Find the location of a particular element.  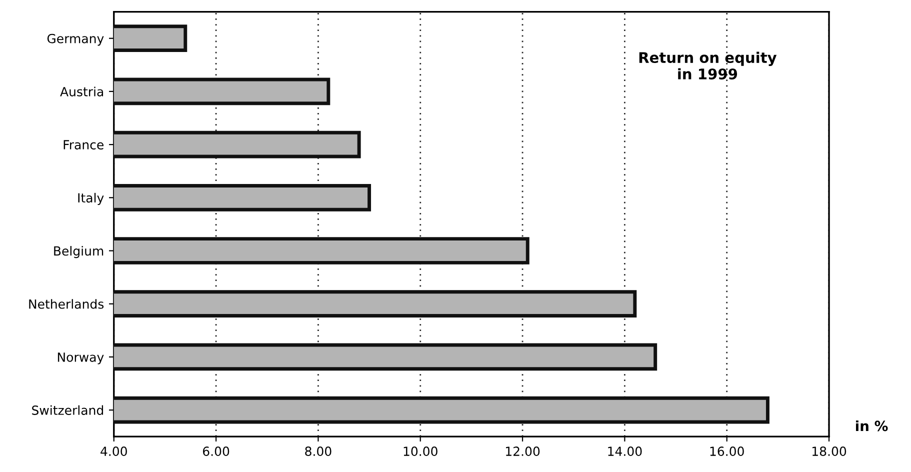

x-tick-label: 6.00 is located at coordinates (216, 451).